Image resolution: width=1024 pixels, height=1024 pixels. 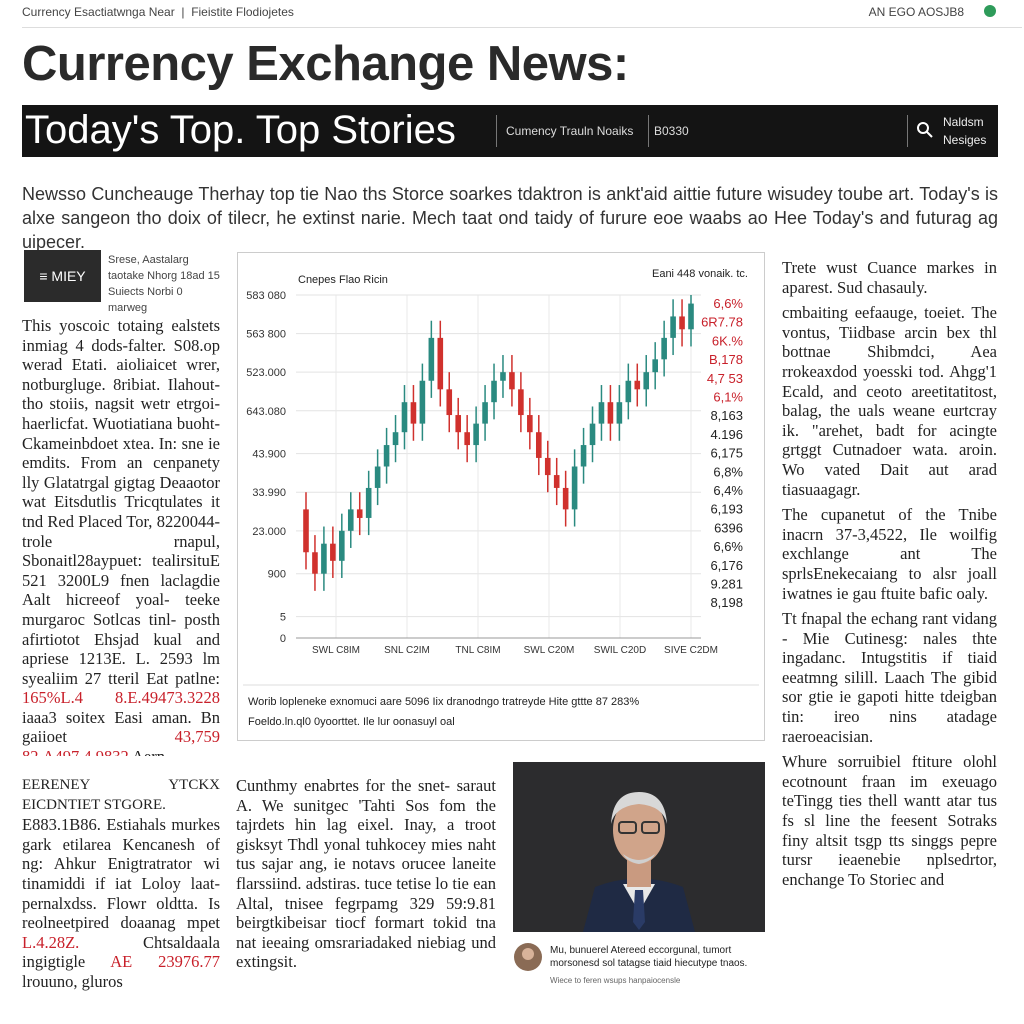 I want to click on photo, so click(x=639, y=847).